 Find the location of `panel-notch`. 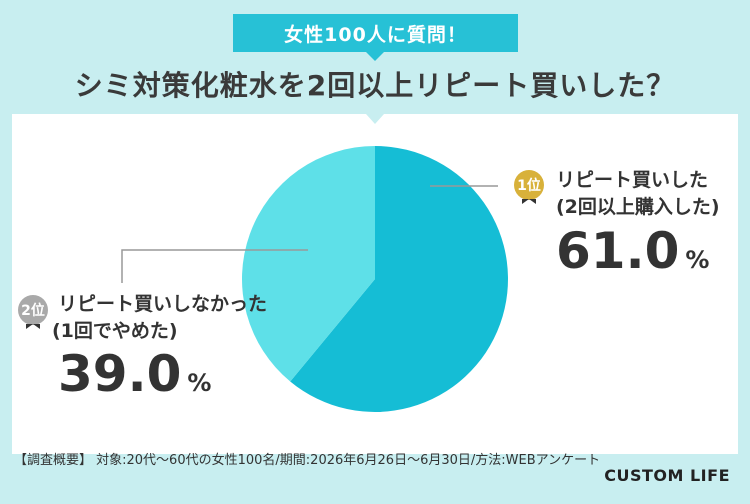

panel-notch is located at coordinates (375, 119).